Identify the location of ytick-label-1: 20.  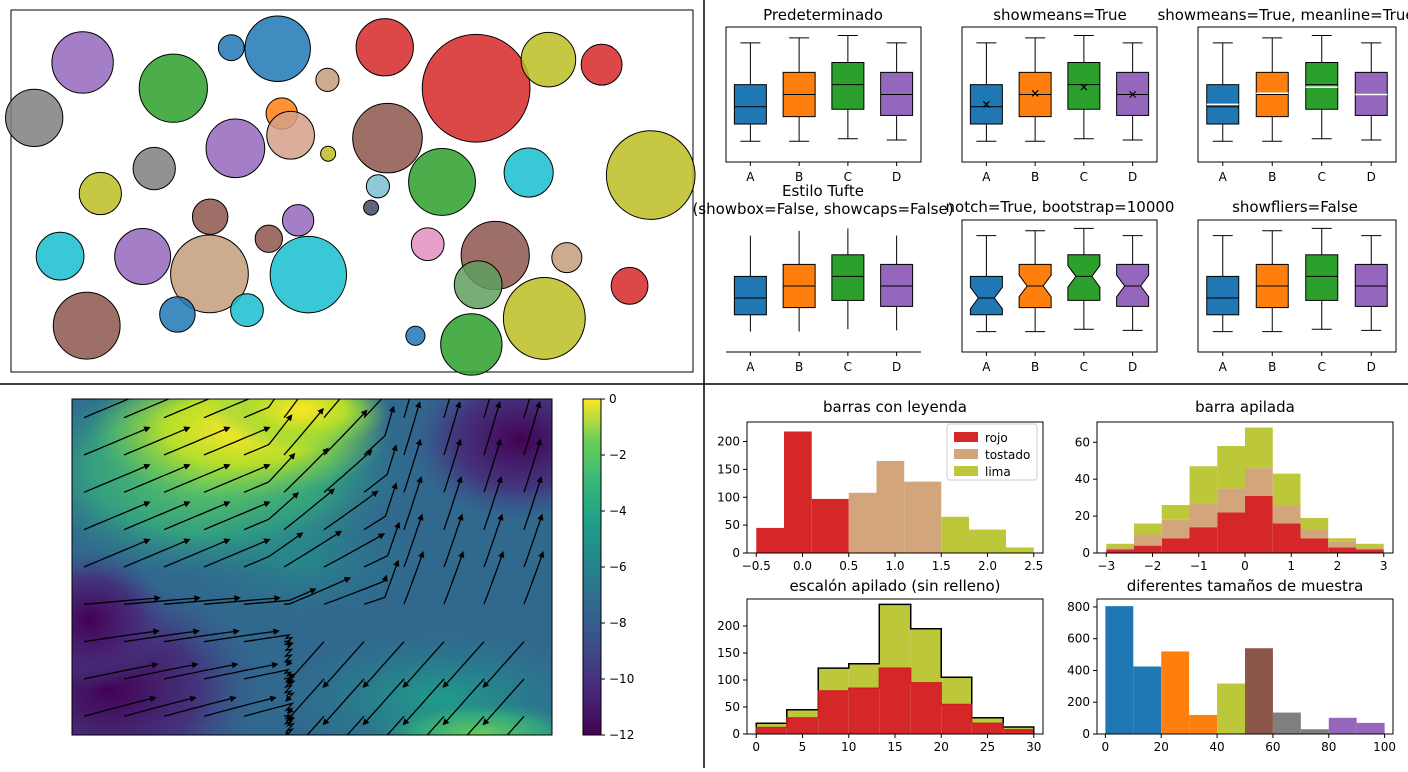
(1082, 516).